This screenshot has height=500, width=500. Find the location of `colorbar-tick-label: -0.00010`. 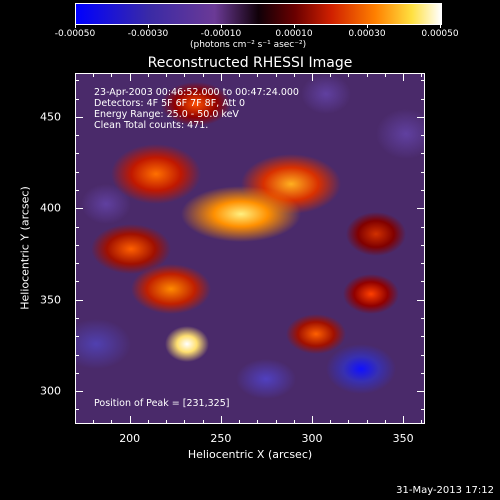

colorbar-tick-label: -0.00010 is located at coordinates (221, 34).